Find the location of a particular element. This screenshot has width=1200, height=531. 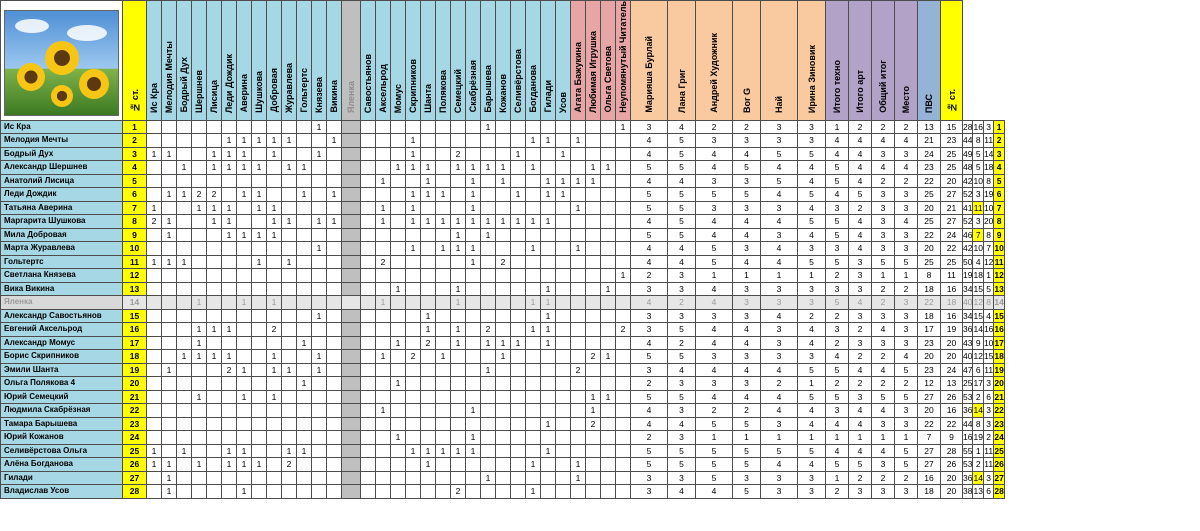

column-header: Полякова is located at coordinates (443, 60).